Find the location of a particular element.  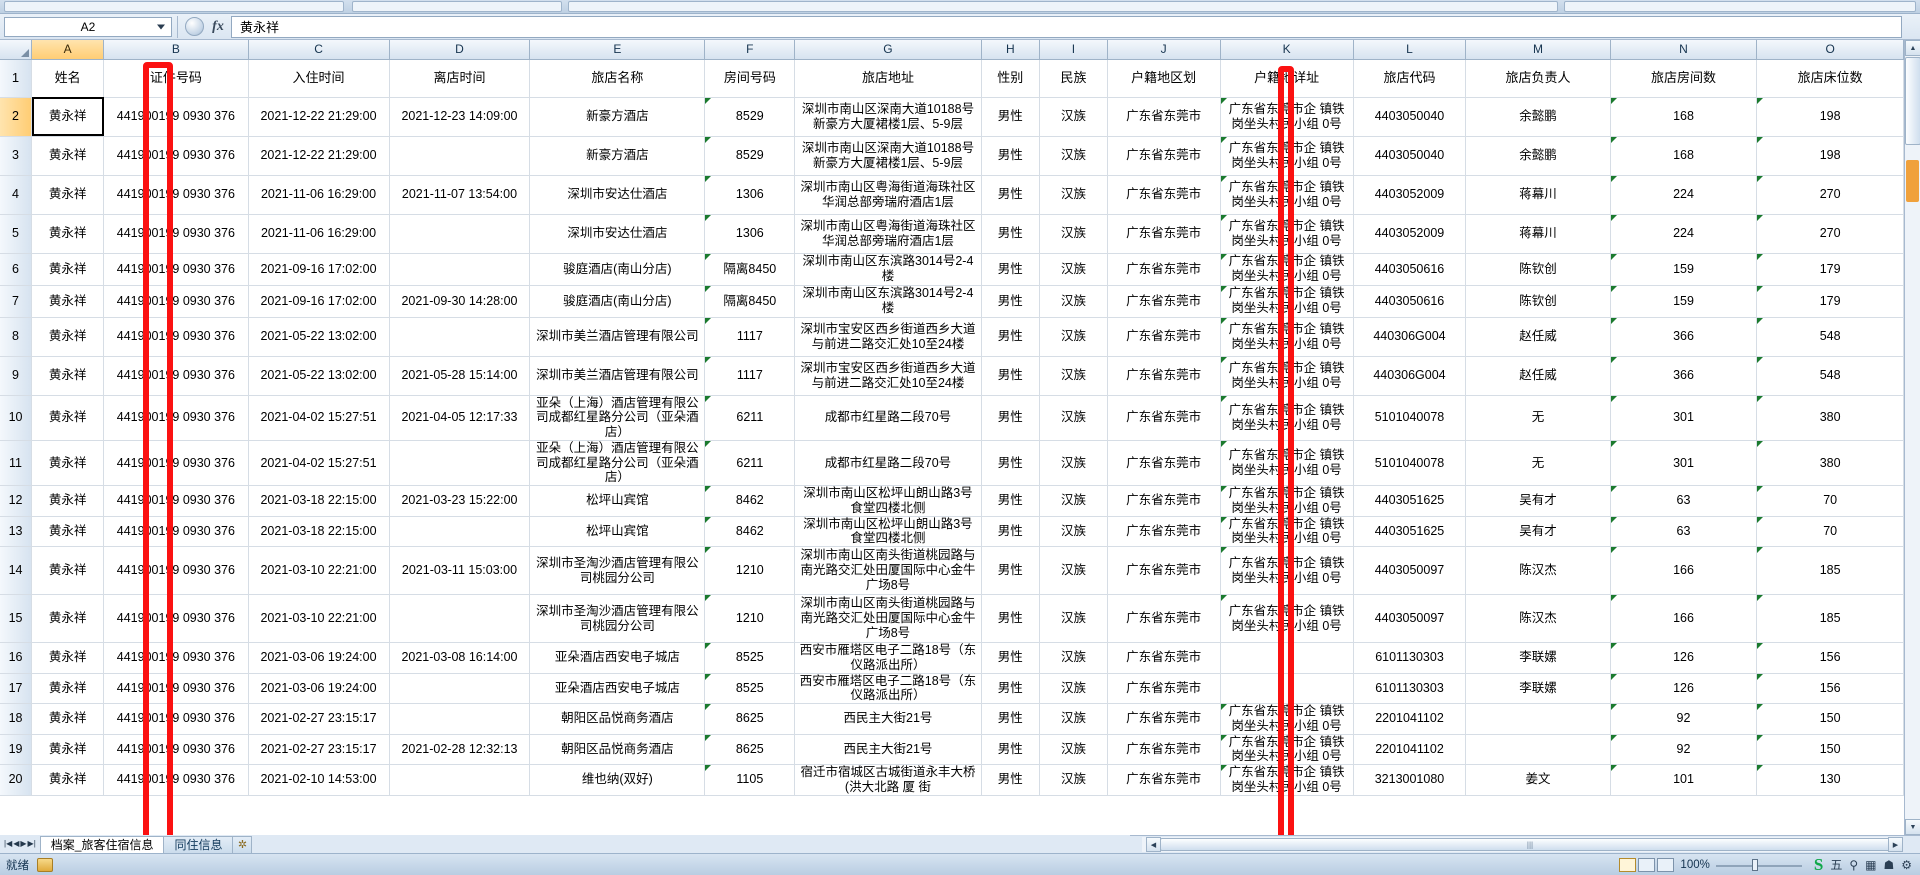

cell-J4: 广东省东莞市 is located at coordinates (1164, 195).